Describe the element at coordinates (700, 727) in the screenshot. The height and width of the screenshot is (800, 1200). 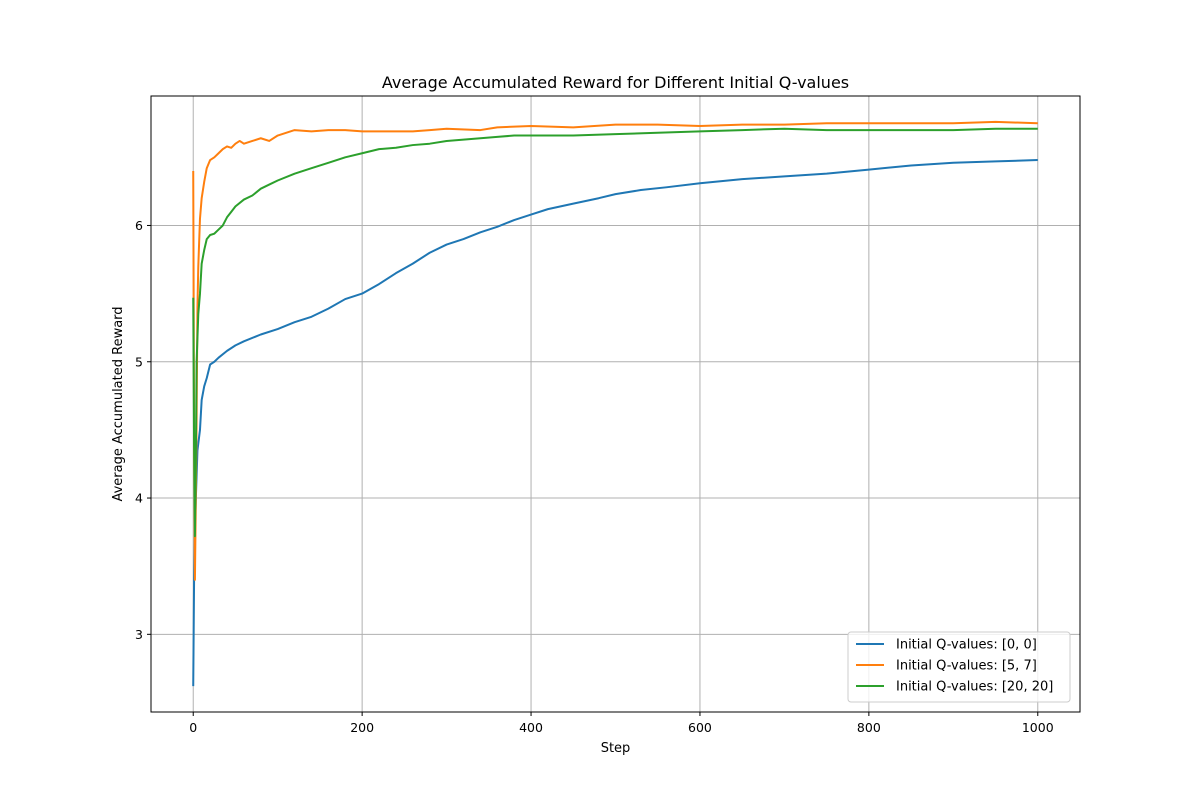
I see `x-tick-label: 600` at that location.